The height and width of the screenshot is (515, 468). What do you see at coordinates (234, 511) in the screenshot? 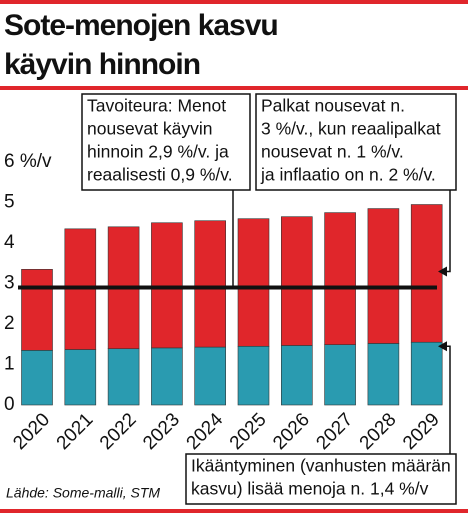
I see `bottom-rule` at bounding box center [234, 511].